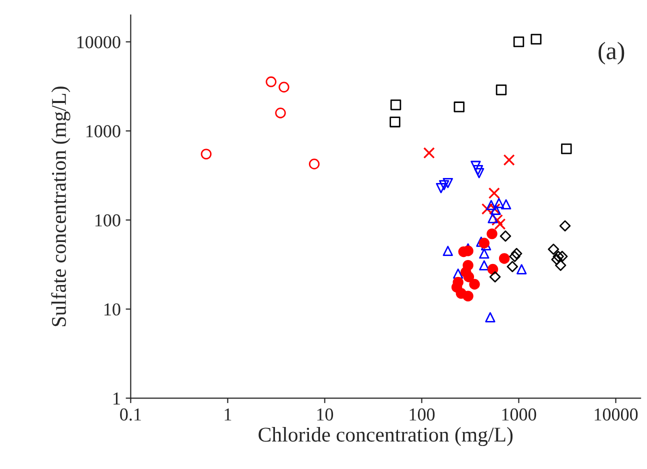 This screenshot has width=647, height=469. I want to click on annotation: (a), so click(611, 53).